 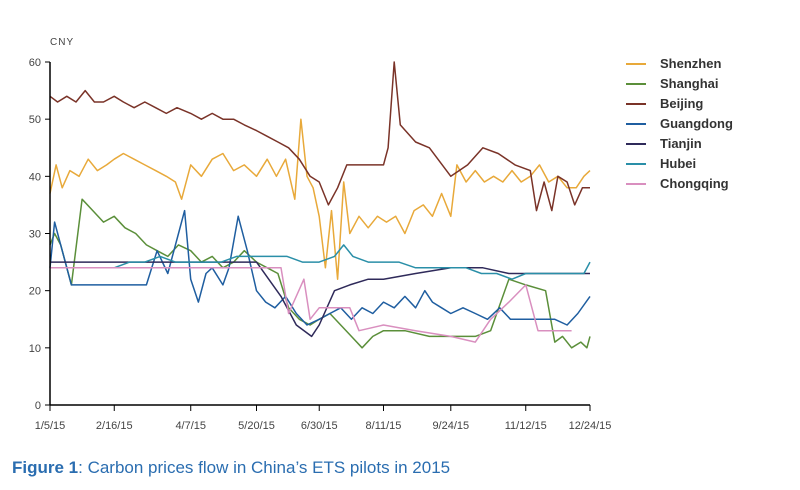 I want to click on legend-label-hubei: Hubei, so click(x=678, y=163).